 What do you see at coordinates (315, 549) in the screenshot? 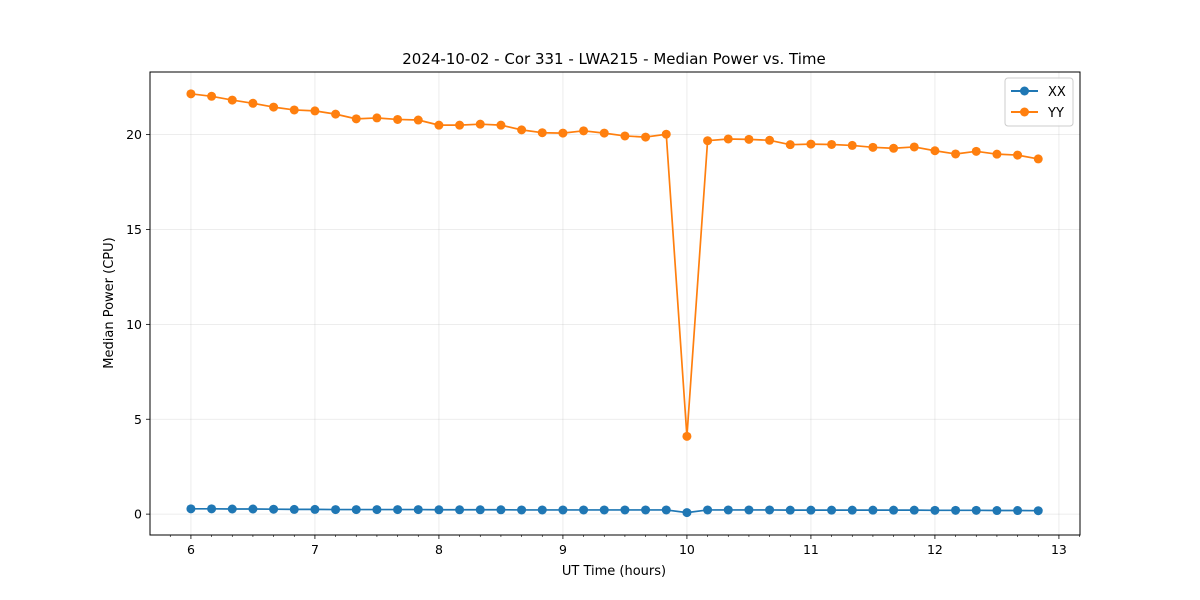
I see `x-tick-label: 7` at bounding box center [315, 549].